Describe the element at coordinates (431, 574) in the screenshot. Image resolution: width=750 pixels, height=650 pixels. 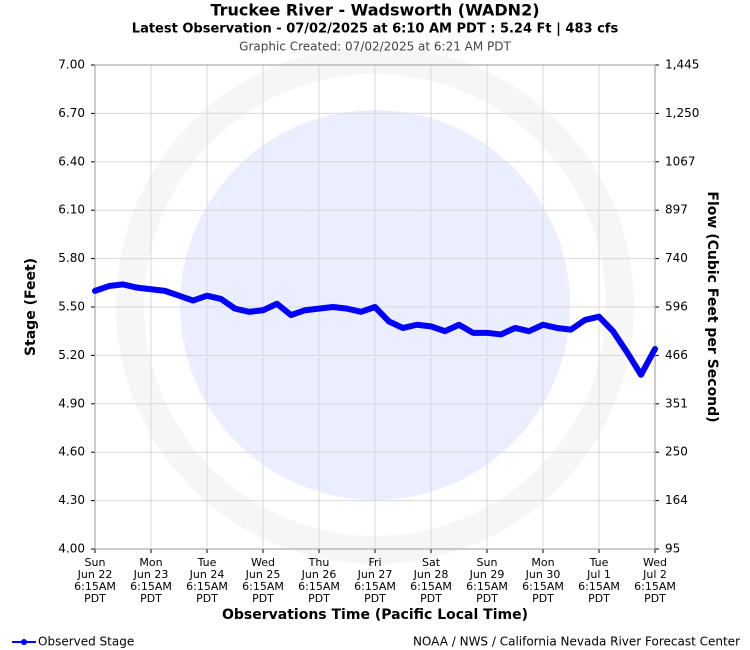
I see `x-tick-label: Jun 28` at that location.